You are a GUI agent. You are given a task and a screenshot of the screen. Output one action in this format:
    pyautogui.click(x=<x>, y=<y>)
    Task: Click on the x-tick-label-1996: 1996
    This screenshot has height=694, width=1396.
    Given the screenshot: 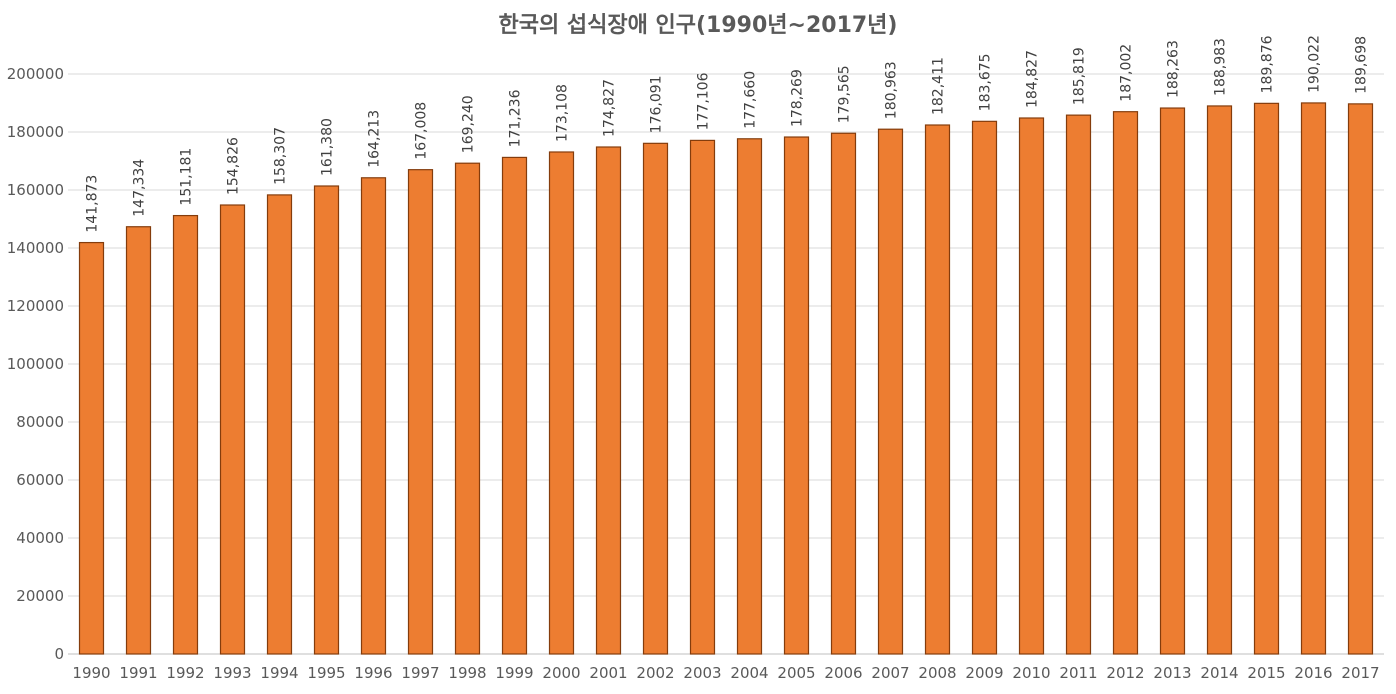 What is the action you would take?
    pyautogui.click(x=373, y=673)
    